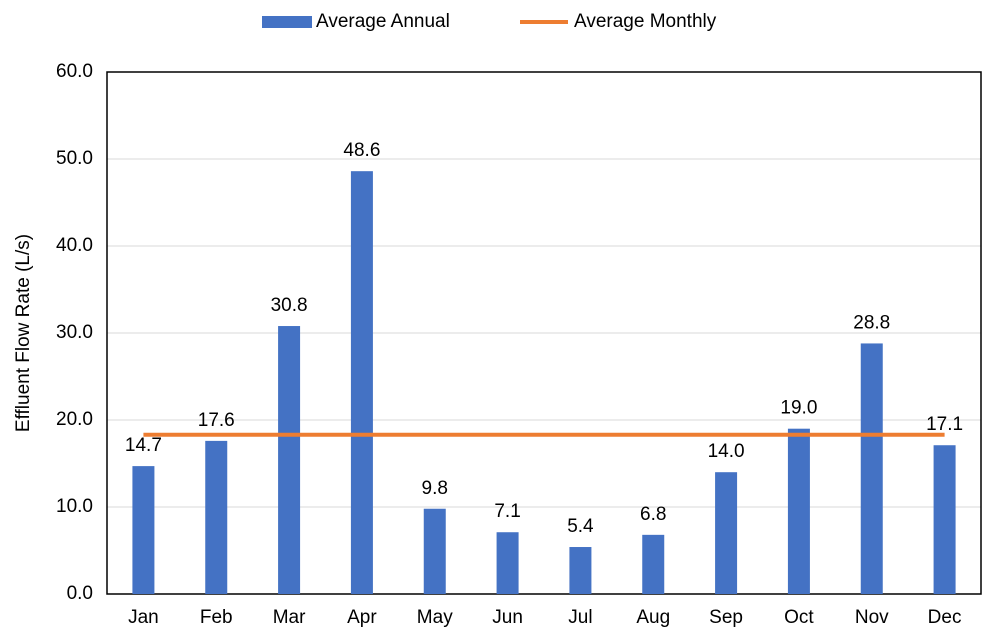 The width and height of the screenshot is (984, 630). Describe the element at coordinates (653, 617) in the screenshot. I see `x-tick-label: Aug` at that location.